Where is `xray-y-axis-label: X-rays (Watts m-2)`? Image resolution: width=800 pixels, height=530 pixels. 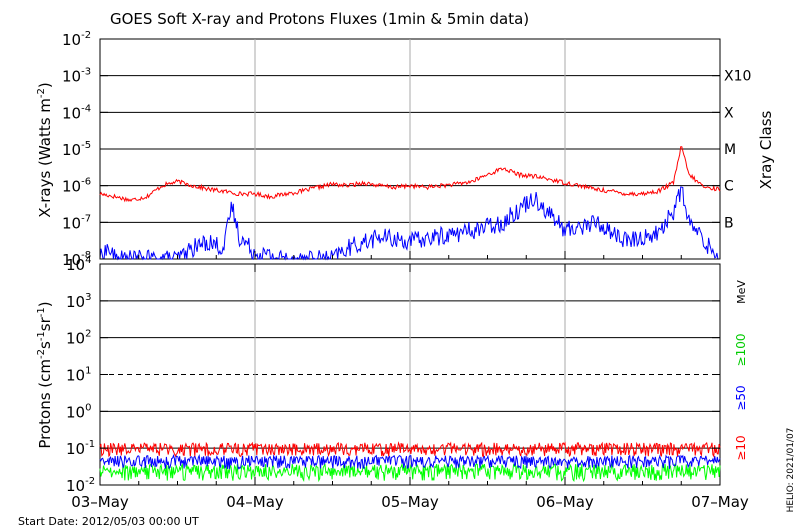 xray-y-axis-label: X-rays (Watts m-2) is located at coordinates (45, 149).